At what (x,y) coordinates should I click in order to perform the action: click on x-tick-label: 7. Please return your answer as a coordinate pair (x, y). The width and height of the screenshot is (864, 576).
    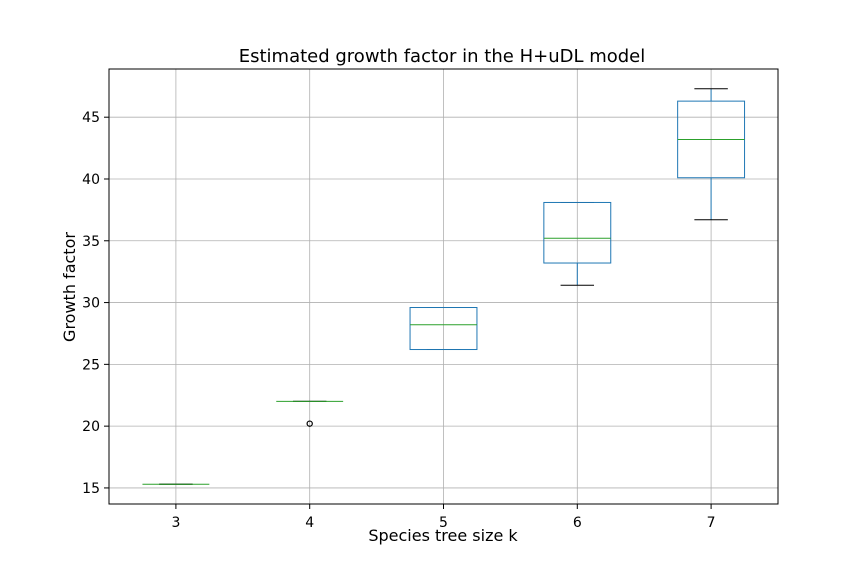
    Looking at the image, I should click on (711, 523).